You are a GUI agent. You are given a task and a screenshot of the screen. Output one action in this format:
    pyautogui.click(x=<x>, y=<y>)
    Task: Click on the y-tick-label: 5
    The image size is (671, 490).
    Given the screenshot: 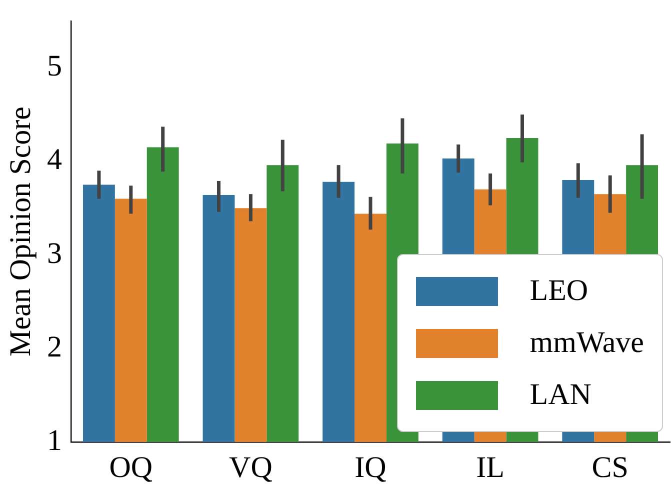 What is the action you would take?
    pyautogui.click(x=54, y=66)
    